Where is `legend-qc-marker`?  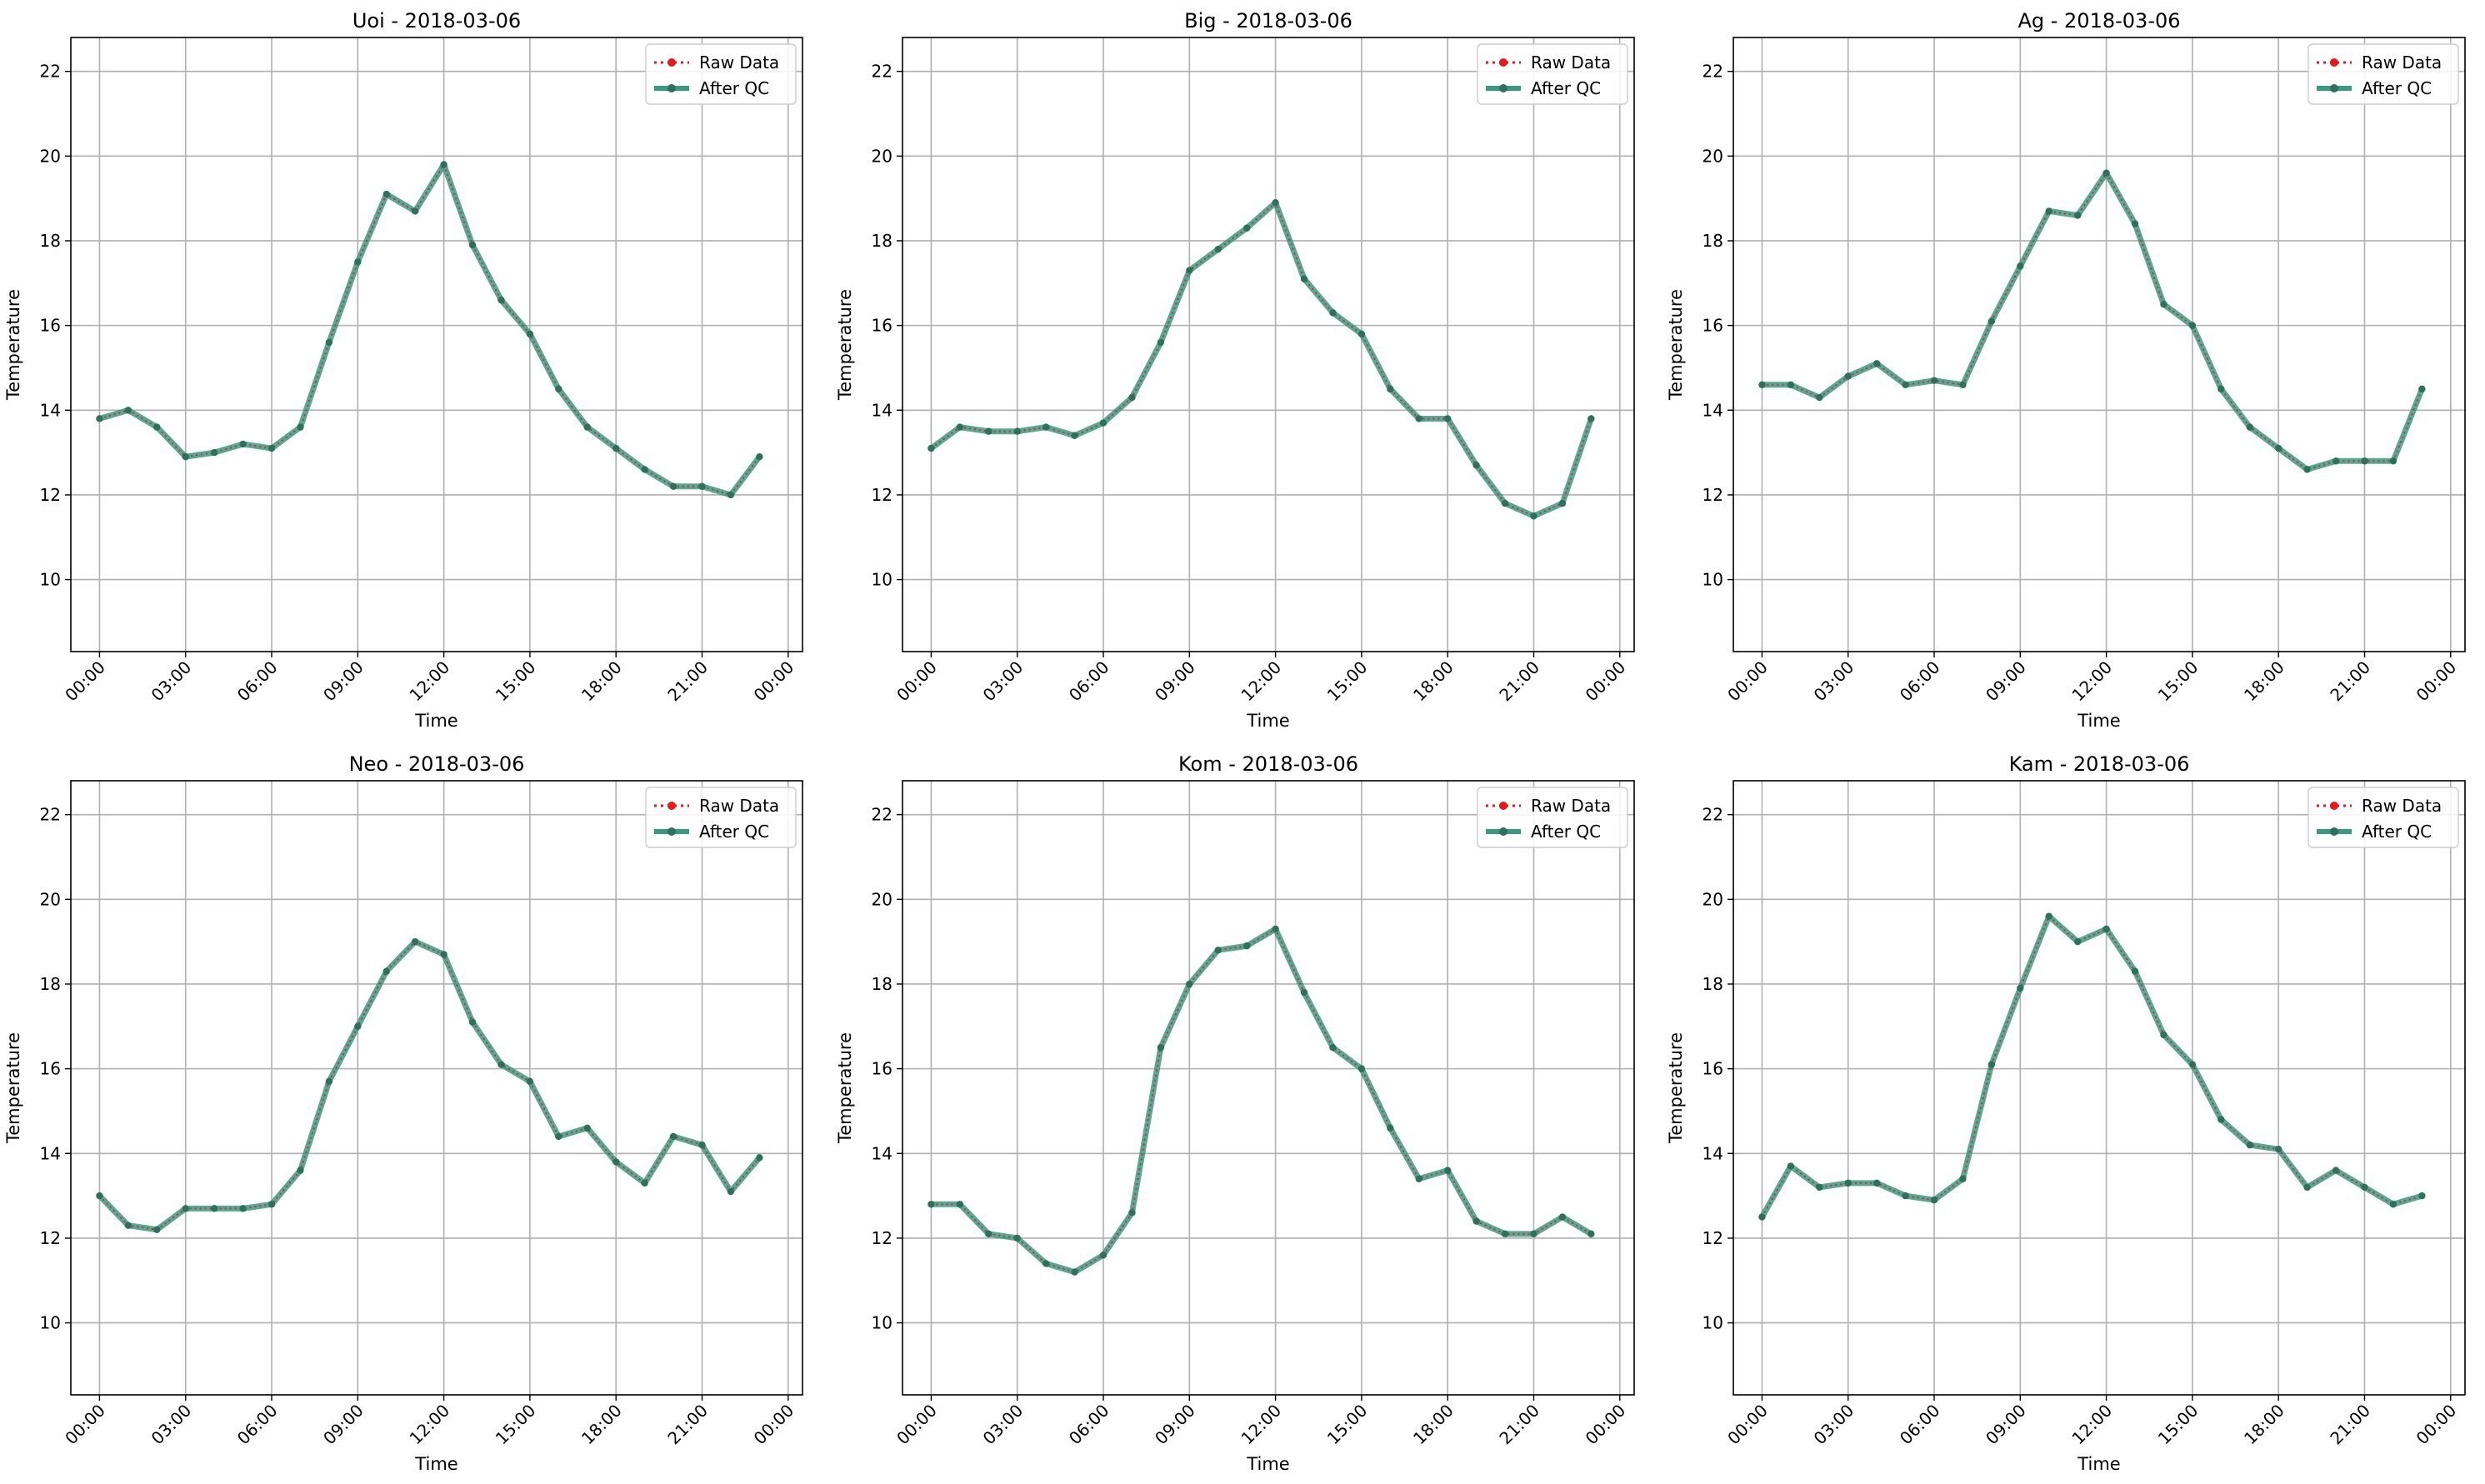
legend-qc-marker is located at coordinates (2334, 832).